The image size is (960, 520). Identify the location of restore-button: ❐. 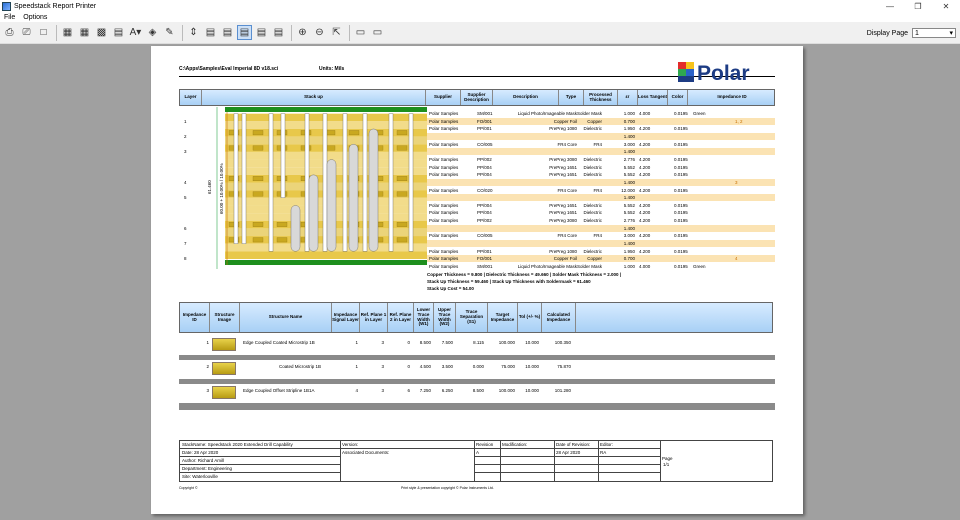
(918, 6).